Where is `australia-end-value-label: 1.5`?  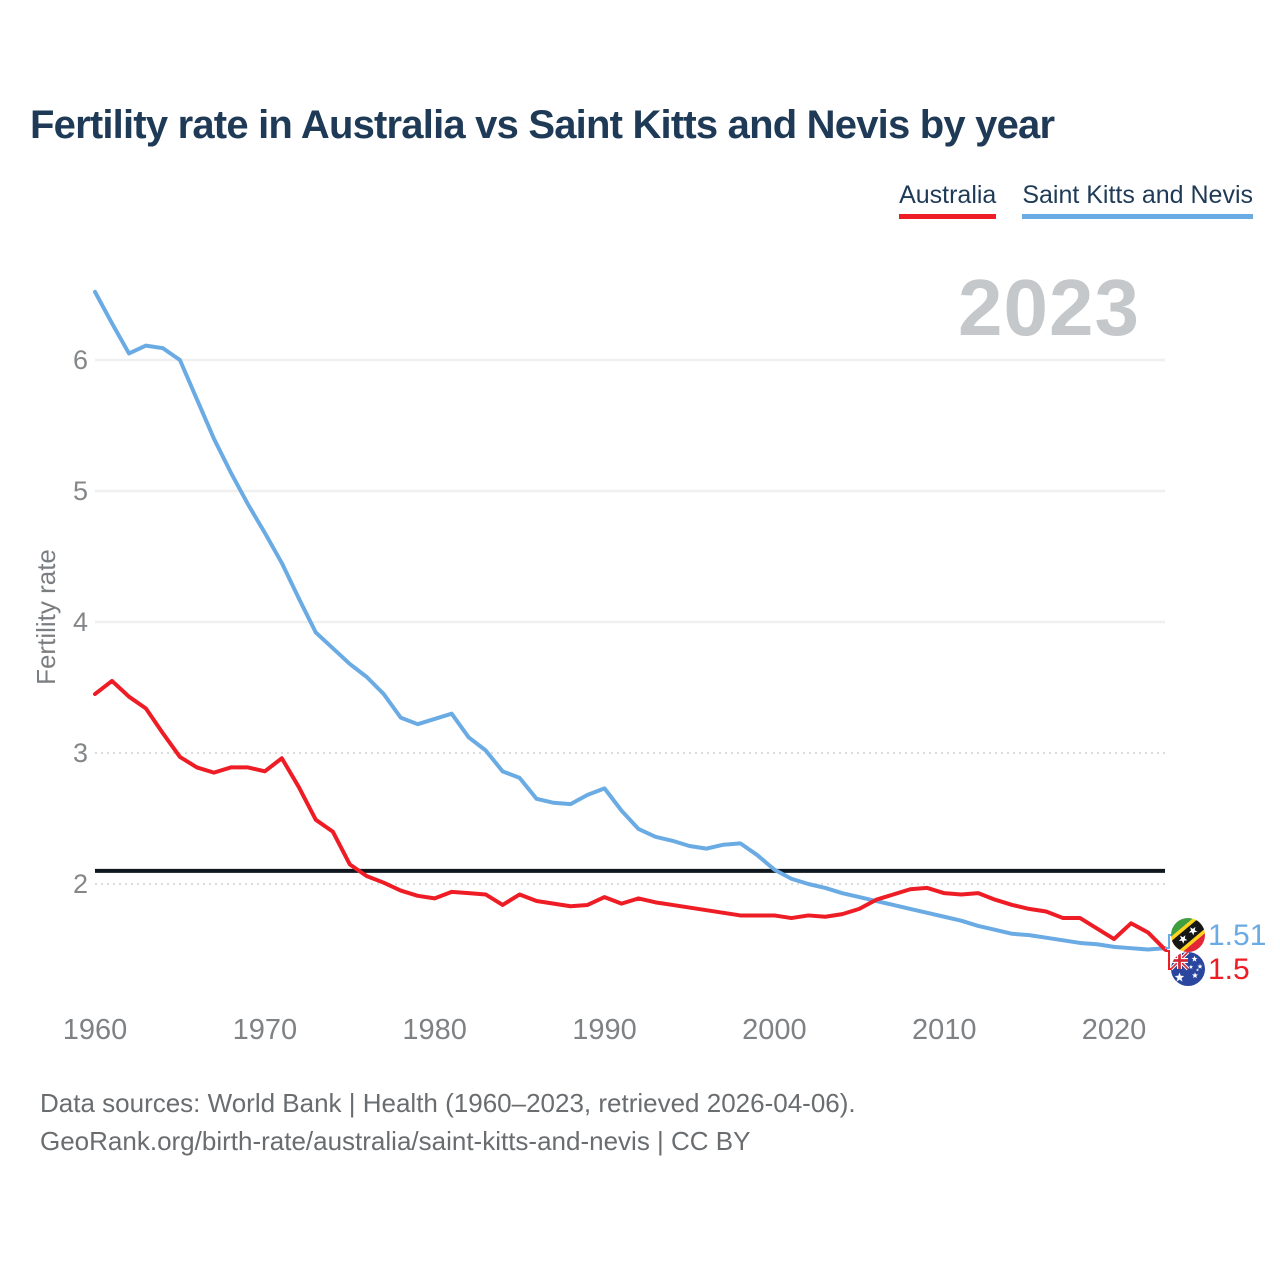 australia-end-value-label: 1.5 is located at coordinates (1229, 969).